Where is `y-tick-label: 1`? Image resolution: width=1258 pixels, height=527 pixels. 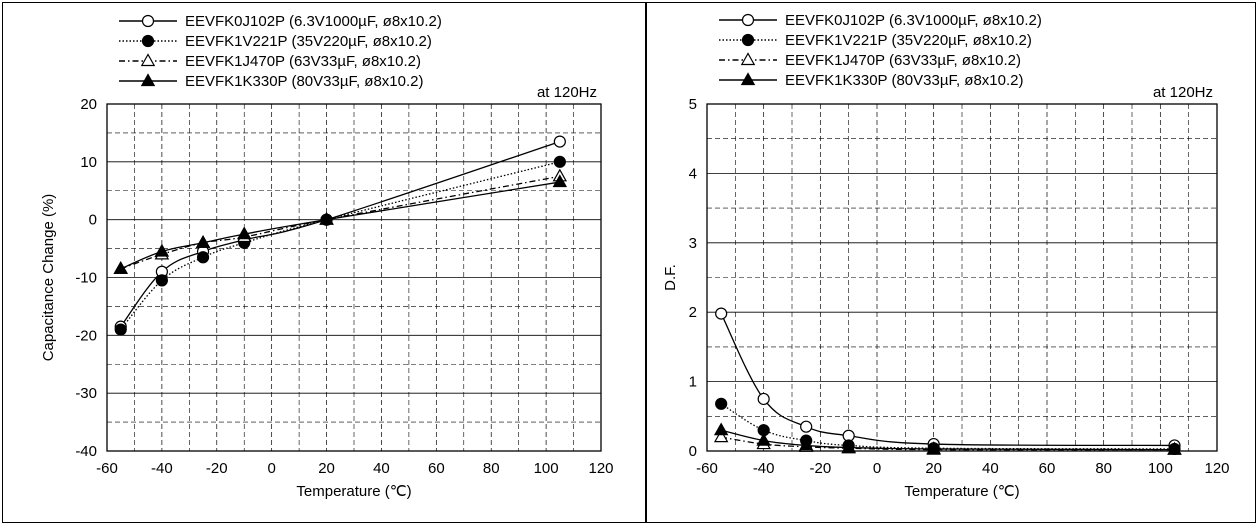
y-tick-label: 1 is located at coordinates (693, 382).